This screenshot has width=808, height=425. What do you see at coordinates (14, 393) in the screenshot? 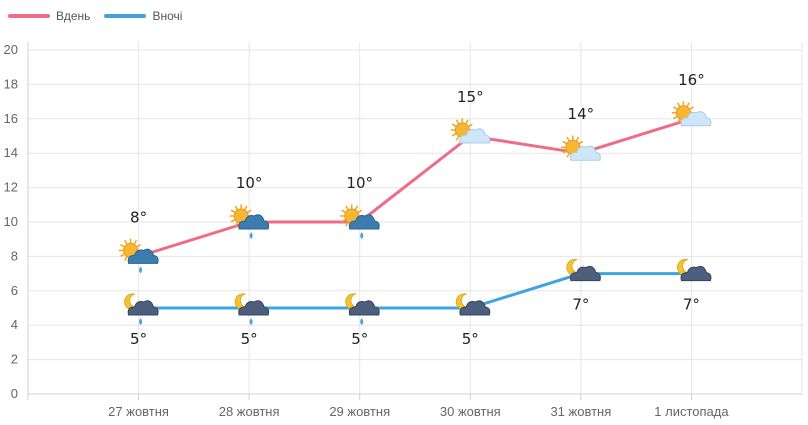
I see `y-tick-label: 0` at bounding box center [14, 393].